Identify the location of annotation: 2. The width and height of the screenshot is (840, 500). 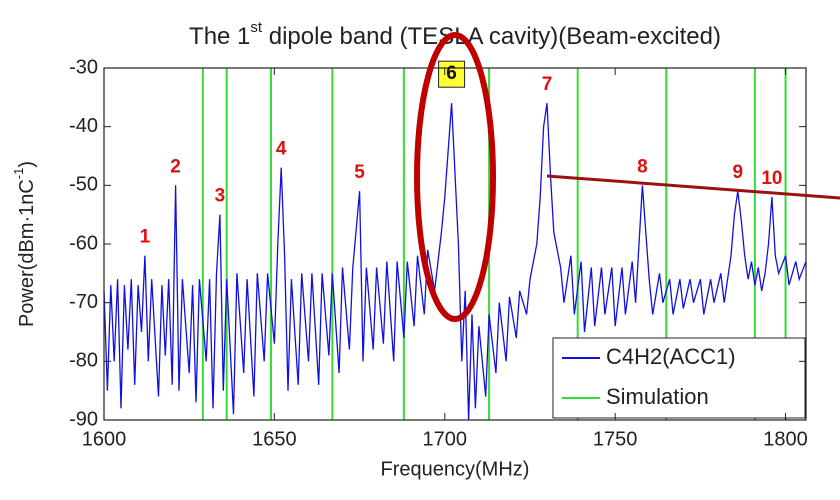
(175, 166).